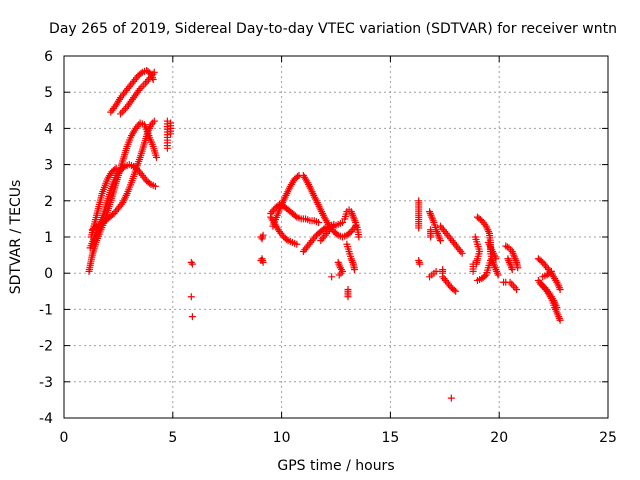  What do you see at coordinates (64, 438) in the screenshot?
I see `x-tick-label: 0` at bounding box center [64, 438].